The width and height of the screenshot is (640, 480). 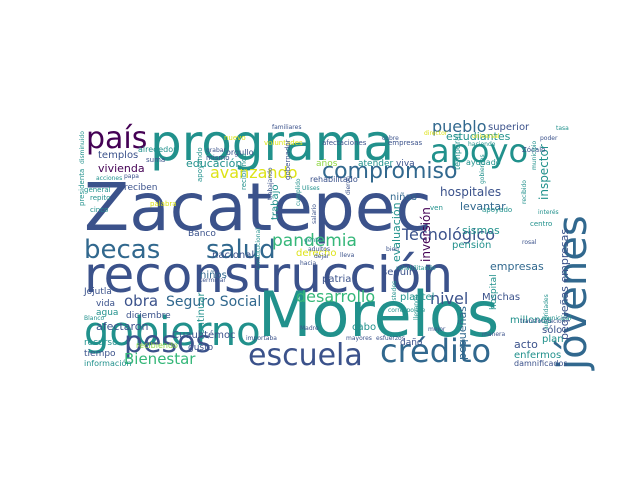 What do you see at coordinates (435, 351) in the screenshot?
I see `cloud-word: crédito` at bounding box center [435, 351].